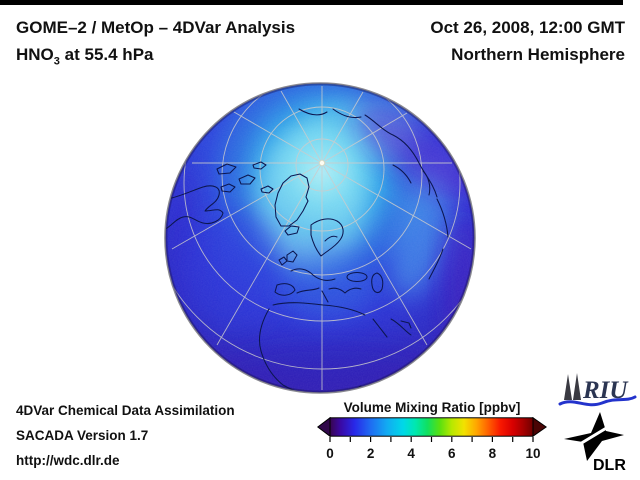  What do you see at coordinates (538, 54) in the screenshot?
I see `hemisphere-label: Northern Hemisphere` at bounding box center [538, 54].